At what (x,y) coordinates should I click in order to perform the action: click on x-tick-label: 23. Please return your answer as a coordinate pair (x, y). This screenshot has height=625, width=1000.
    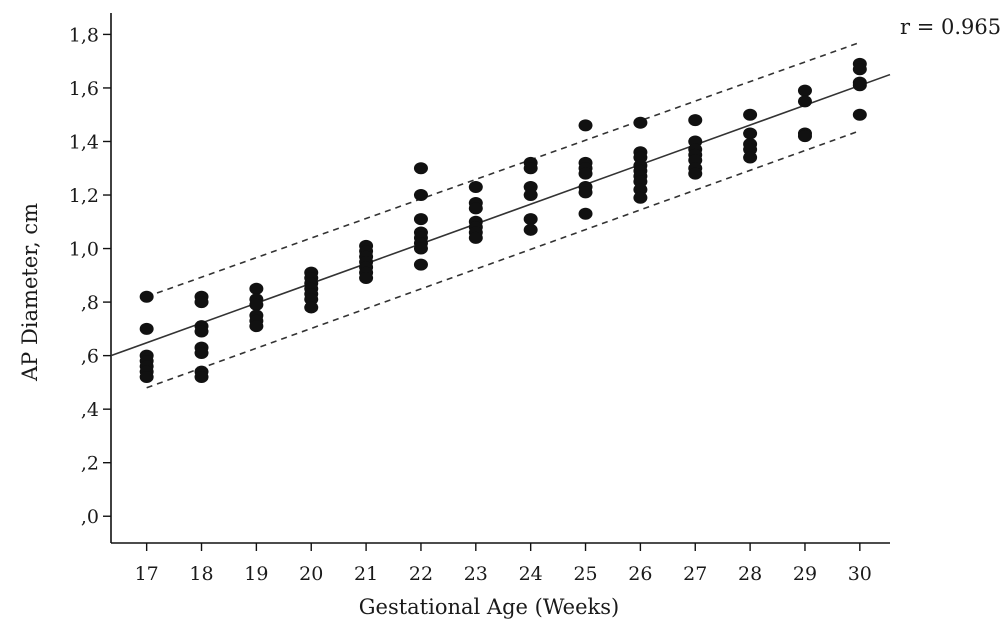
    Looking at the image, I should click on (476, 574).